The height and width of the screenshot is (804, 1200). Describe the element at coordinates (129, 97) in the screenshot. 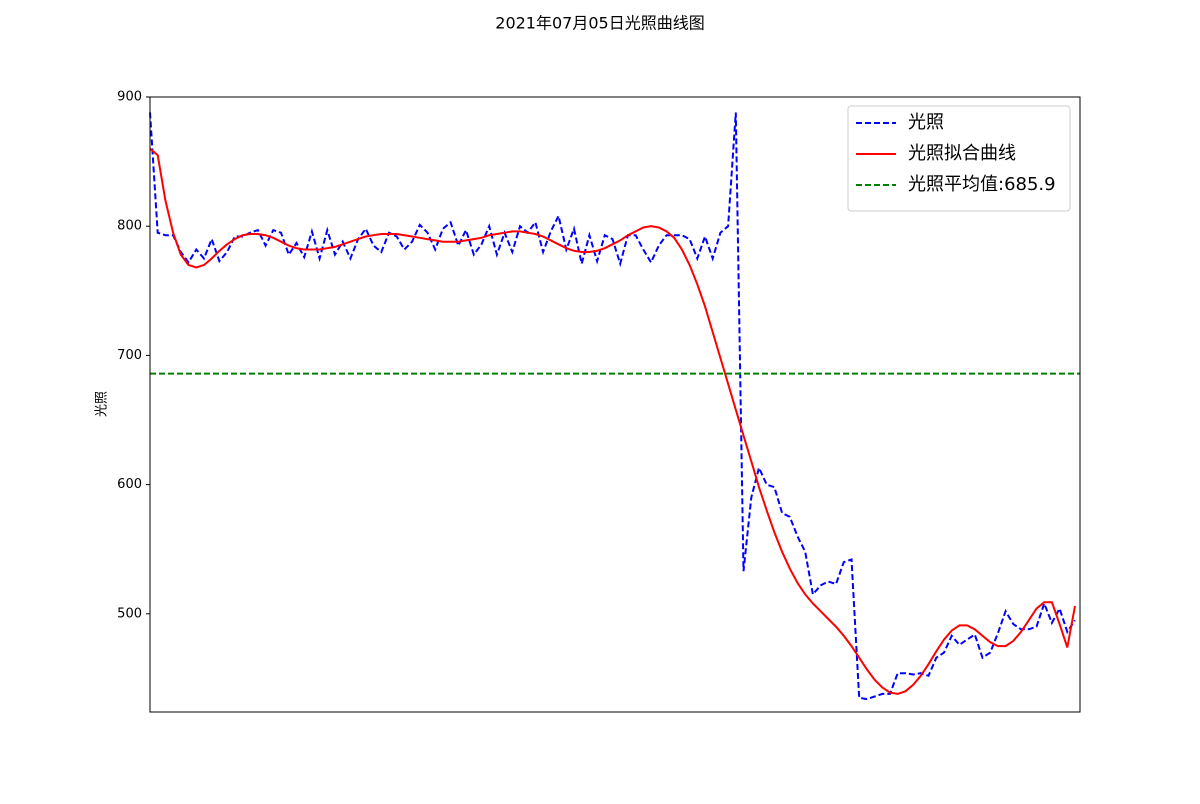

I see `y-tick-label: 900` at that location.